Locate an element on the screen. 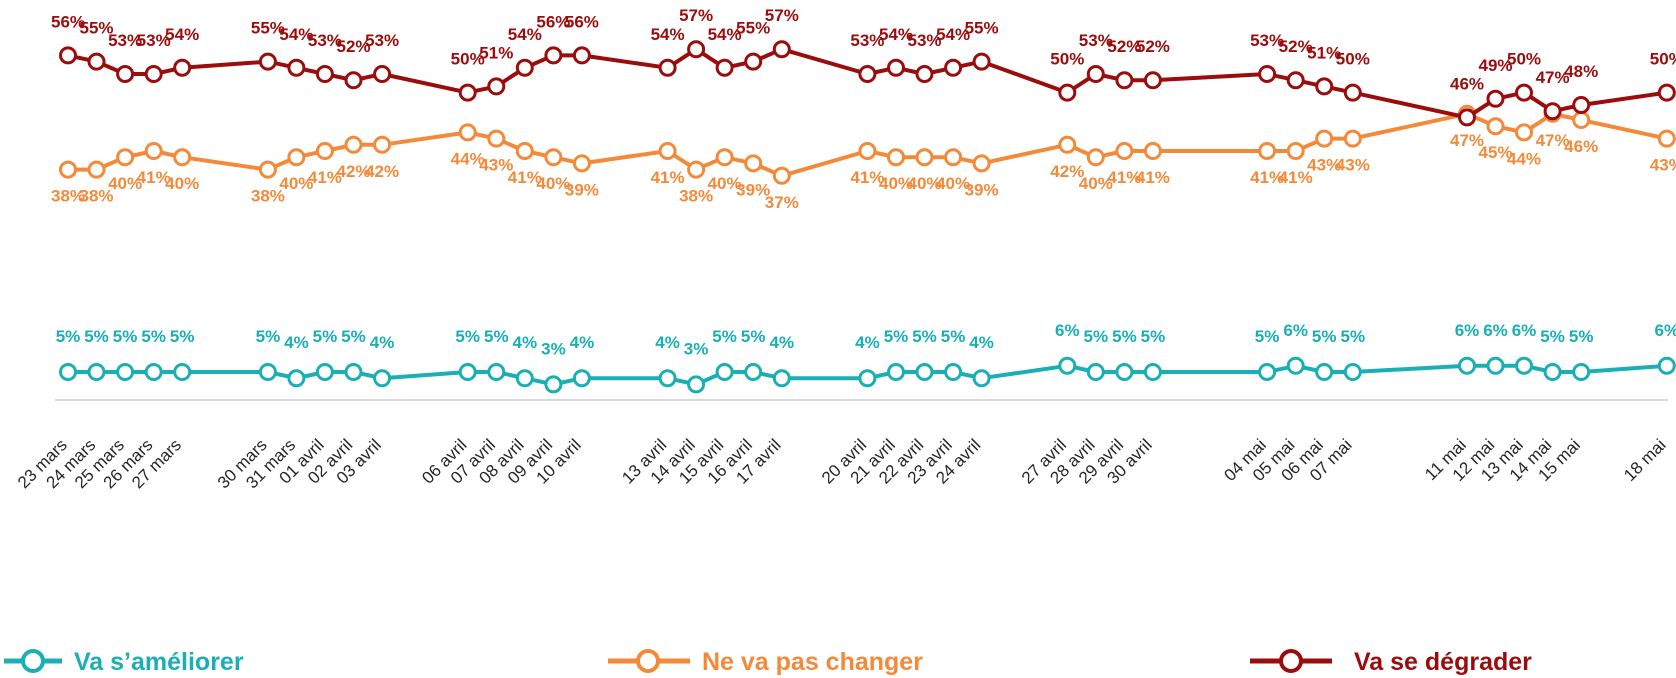 This screenshot has height=678, width=1676. legend-label-worsen: Va se dégrader is located at coordinates (1443, 662).